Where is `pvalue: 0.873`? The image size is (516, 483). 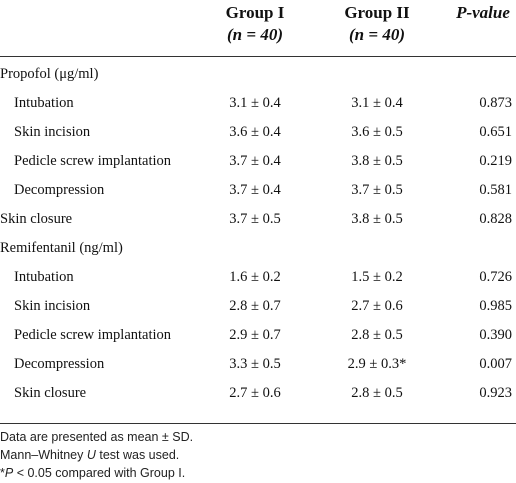
pvalue: 0.873 is located at coordinates (495, 103).